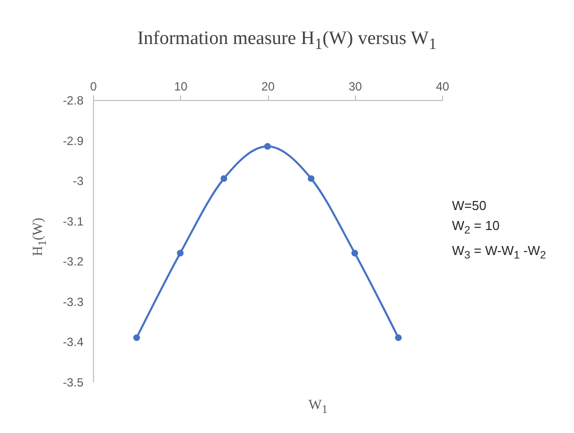  What do you see at coordinates (470, 206) in the screenshot?
I see `text: W=50` at bounding box center [470, 206].